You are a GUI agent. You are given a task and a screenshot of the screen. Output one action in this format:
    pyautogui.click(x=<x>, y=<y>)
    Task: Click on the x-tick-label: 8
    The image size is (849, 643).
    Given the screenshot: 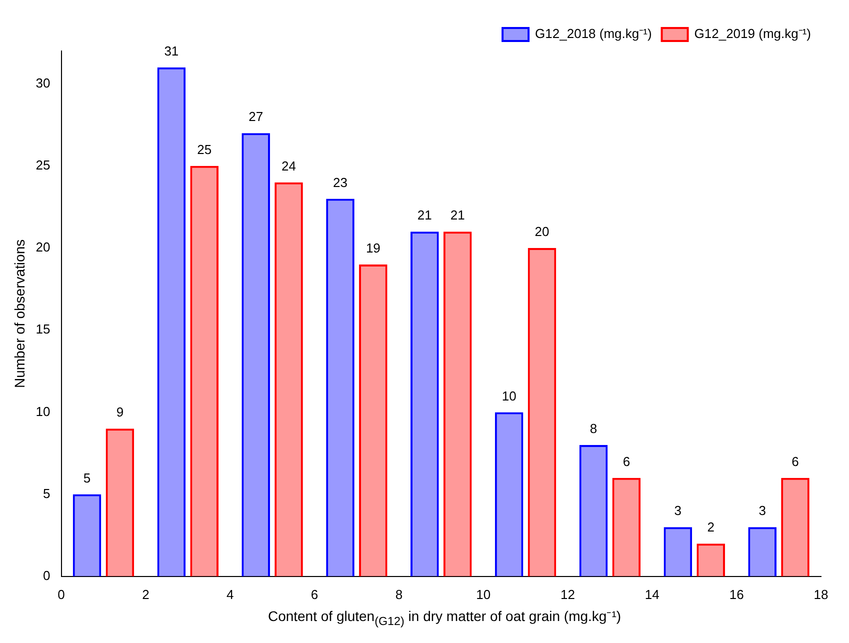 What is the action you would take?
    pyautogui.click(x=399, y=594)
    